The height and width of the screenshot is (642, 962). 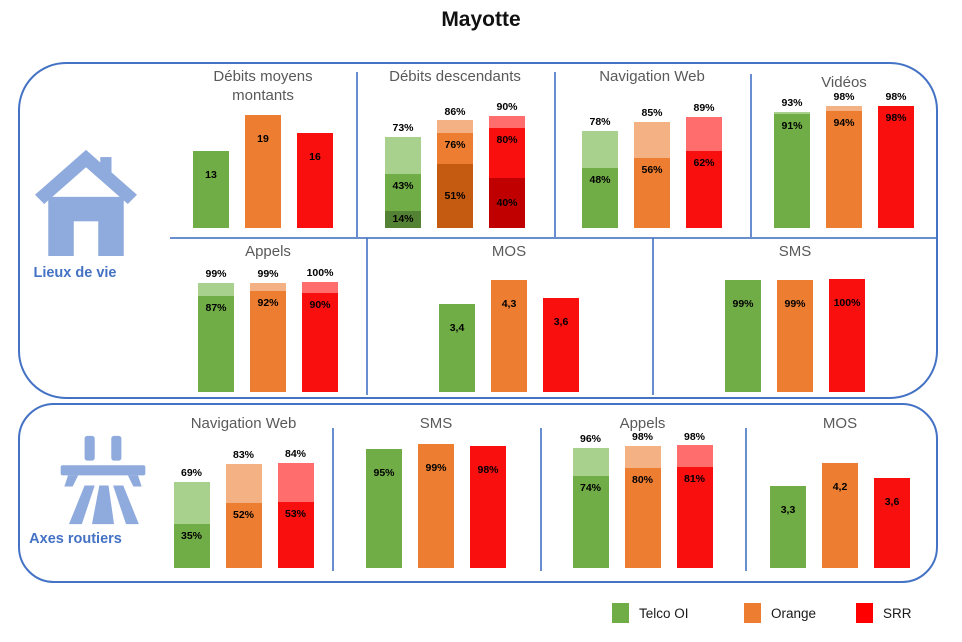 I want to click on bar-orange: 83% 52%, so click(x=243, y=505).